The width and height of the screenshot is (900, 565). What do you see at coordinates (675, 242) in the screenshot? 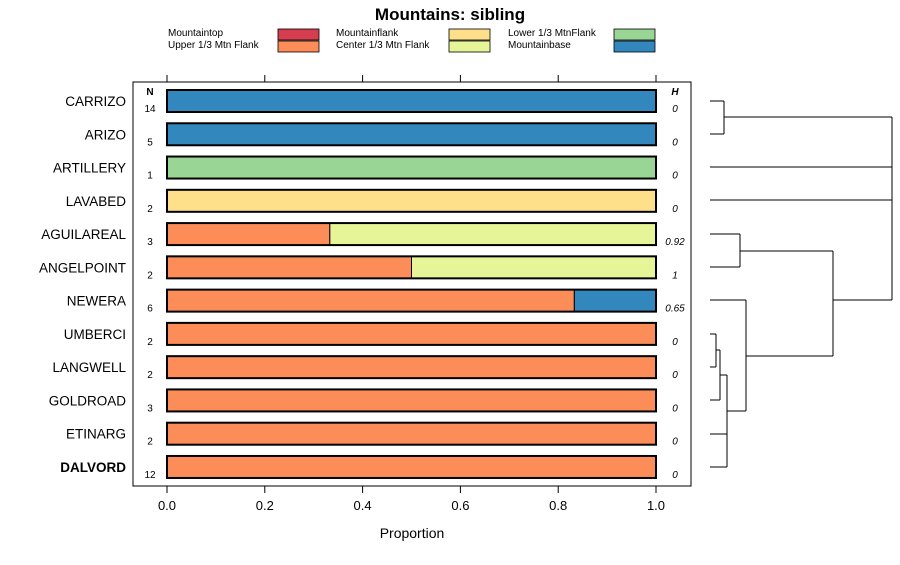
I see `h-value: 0.92` at bounding box center [675, 242].